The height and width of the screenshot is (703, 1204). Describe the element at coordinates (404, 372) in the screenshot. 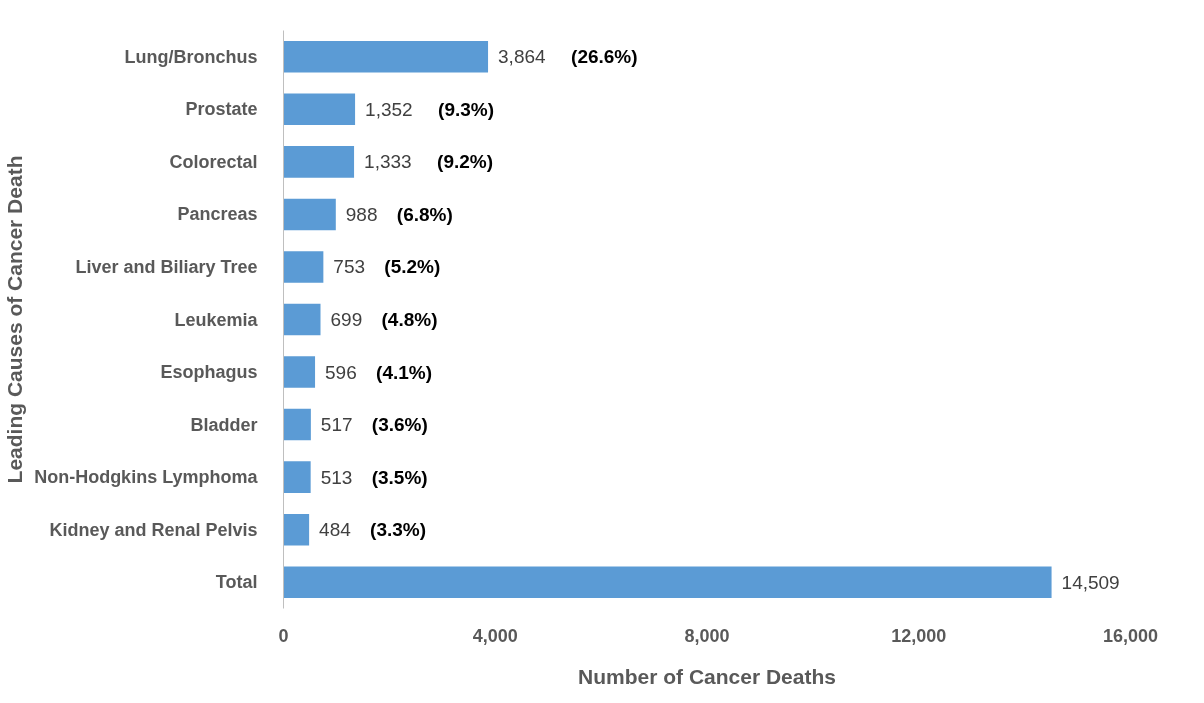

I see `annotation: (4.1%)` at that location.